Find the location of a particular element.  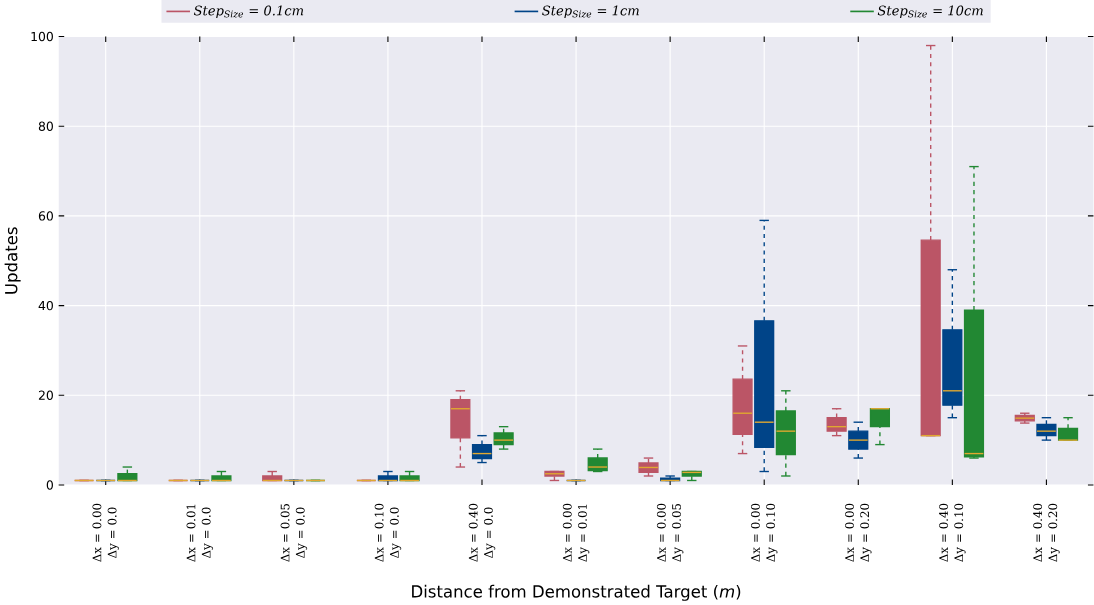

legend-label: Step$_{Size}$ = 1cm is located at coordinates (590, 11).